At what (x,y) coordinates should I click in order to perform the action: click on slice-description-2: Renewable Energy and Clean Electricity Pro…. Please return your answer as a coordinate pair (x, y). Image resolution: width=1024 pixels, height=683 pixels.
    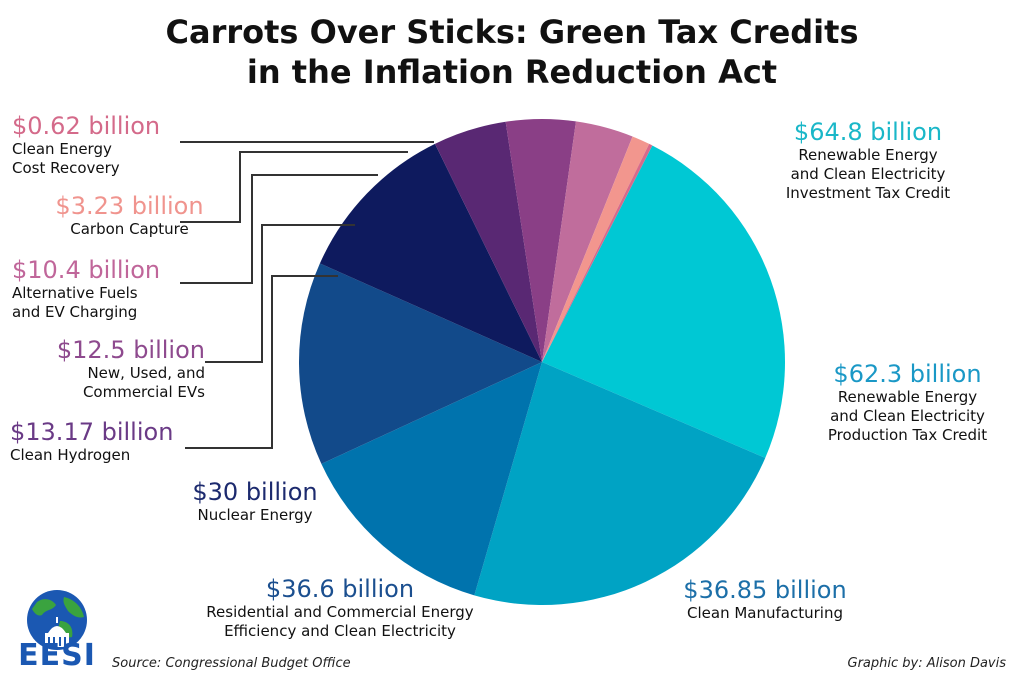
    Looking at the image, I should click on (907, 416).